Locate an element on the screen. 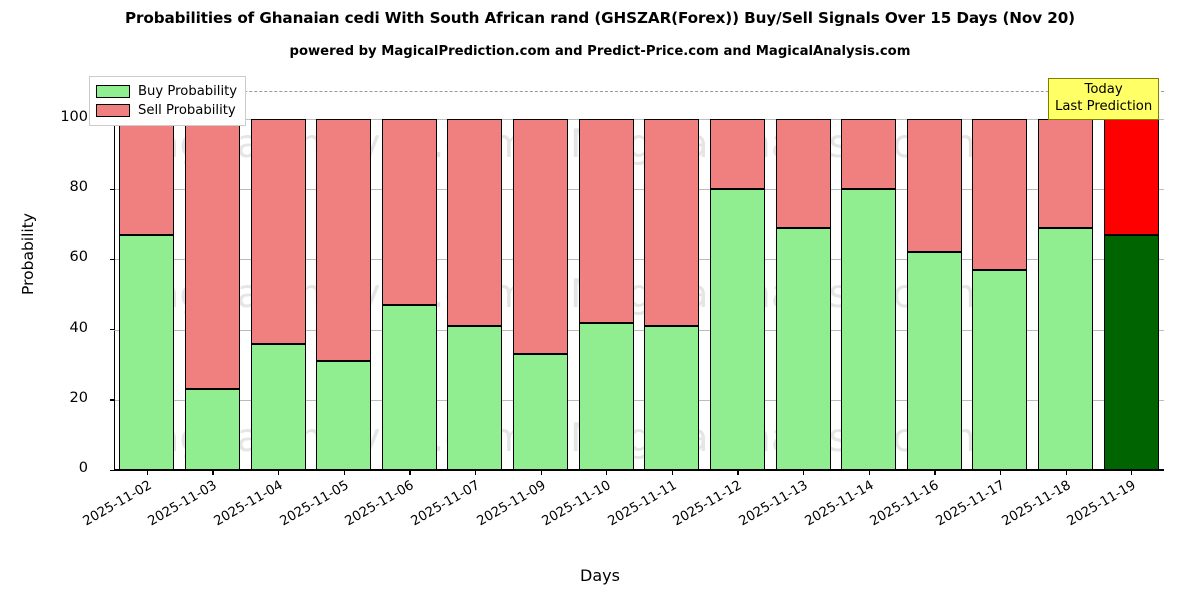 This screenshot has width=1200, height=600. today-annotation-line2: Last Prediction is located at coordinates (1104, 106).